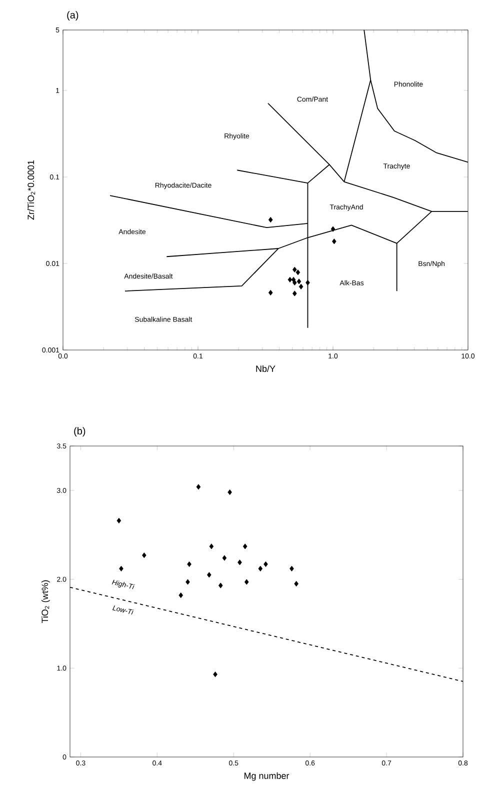 This screenshot has width=478, height=805. What do you see at coordinates (31, 190) in the screenshot?
I see `y-axis-title: Zr/TiO$_{2}$*0.0001` at bounding box center [31, 190].